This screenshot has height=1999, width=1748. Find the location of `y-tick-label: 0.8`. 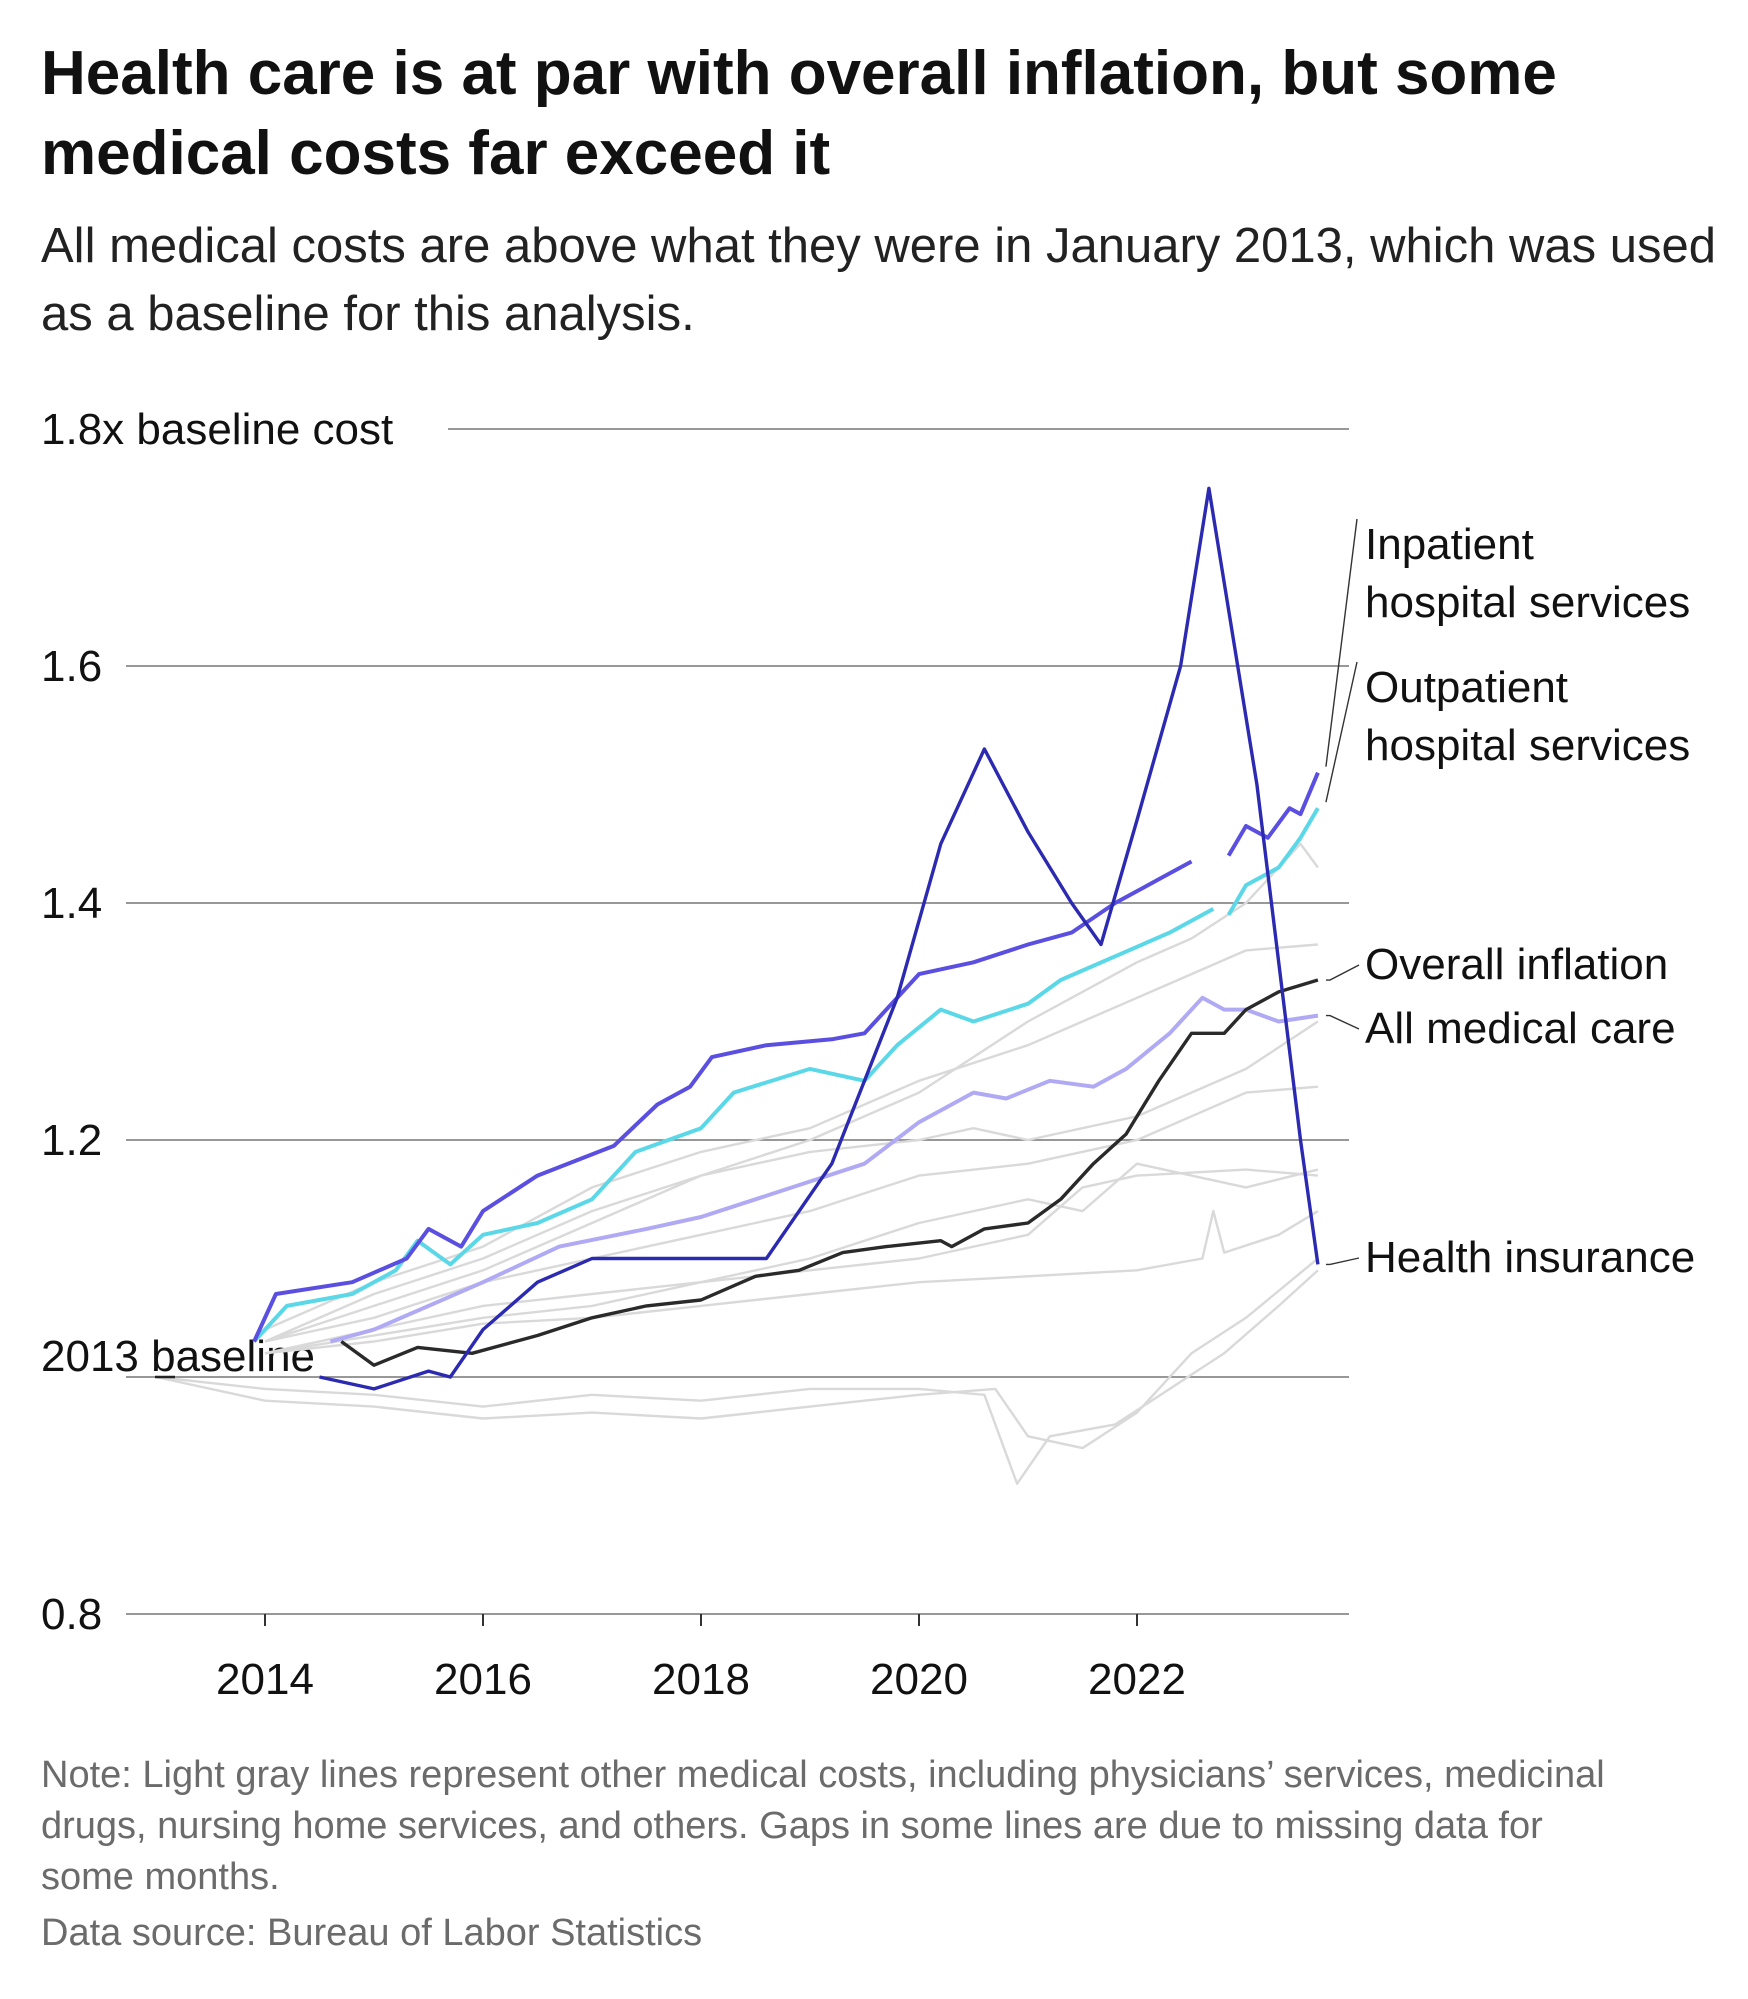

y-tick-label: 0.8 is located at coordinates (71, 1614).